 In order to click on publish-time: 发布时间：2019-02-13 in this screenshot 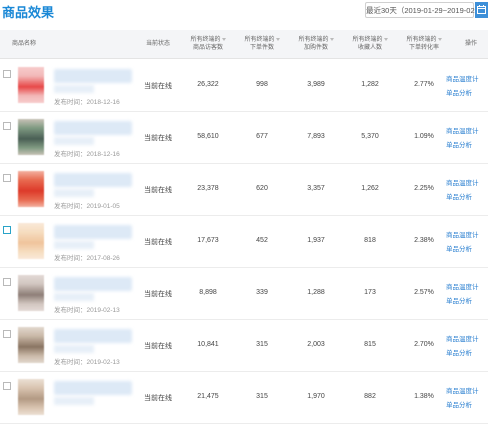, I will do `click(87, 310)`.